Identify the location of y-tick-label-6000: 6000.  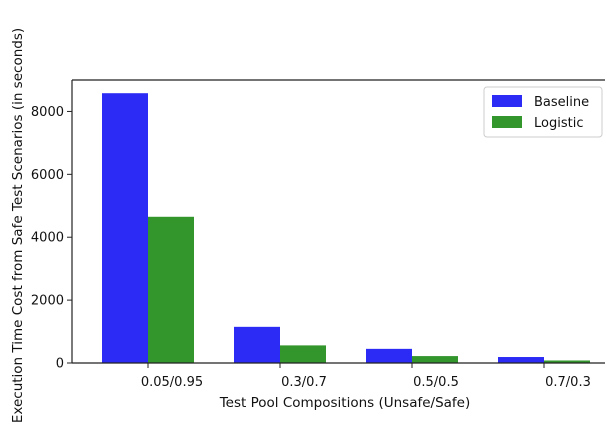
(47, 175).